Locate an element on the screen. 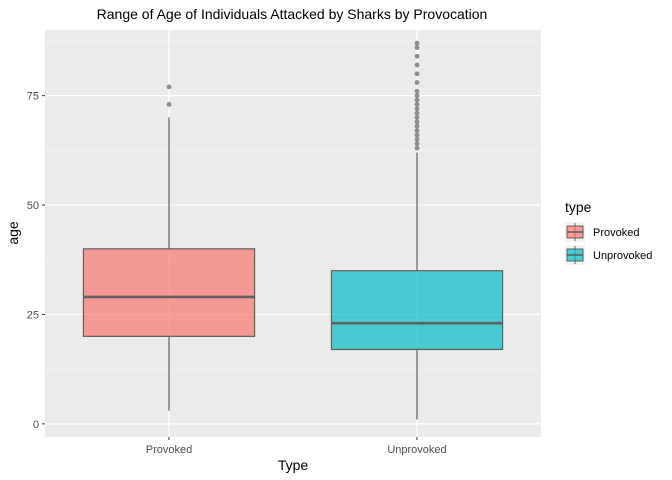 Image resolution: width=672 pixels, height=480 pixels. legend: type Provoked Unprovoked is located at coordinates (608, 232).